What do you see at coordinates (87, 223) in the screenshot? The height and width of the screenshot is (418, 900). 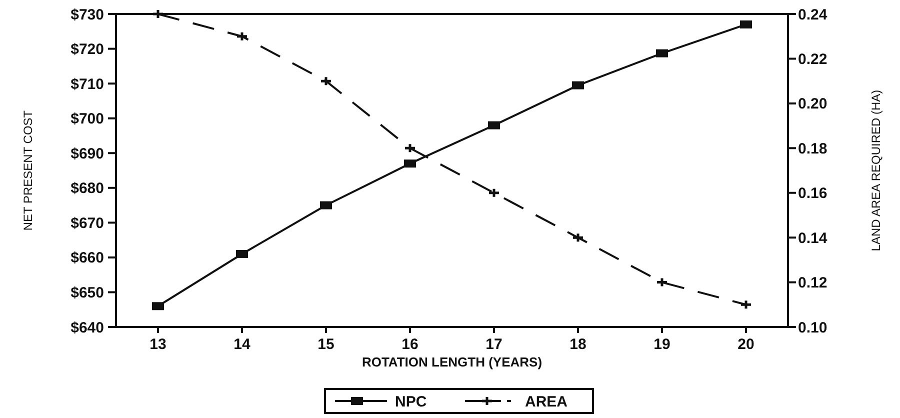 I see `y-tick-label: $670` at bounding box center [87, 223].